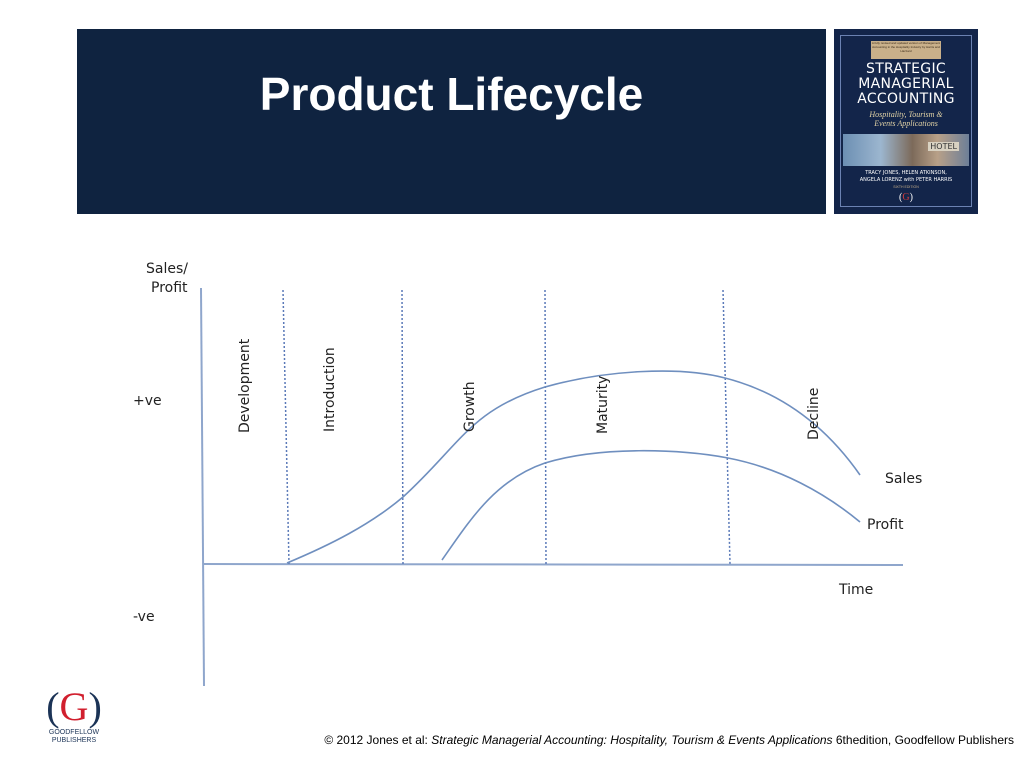 This screenshot has width=1024, height=768. I want to click on y-axis, so click(202, 487).